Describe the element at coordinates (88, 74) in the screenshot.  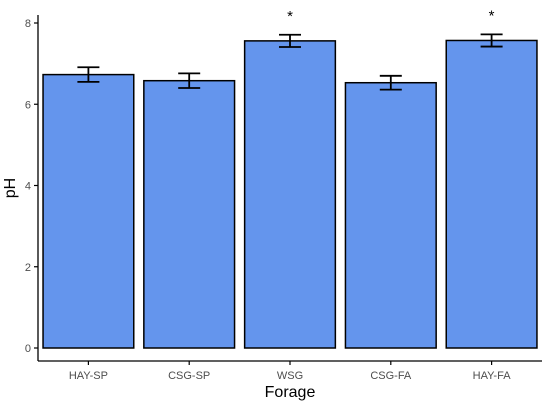
I see `error-bar-hay-sp` at that location.